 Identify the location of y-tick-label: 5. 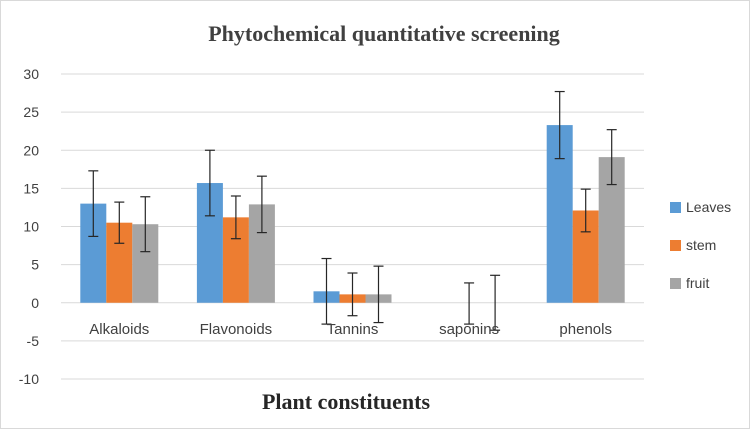
(35, 265).